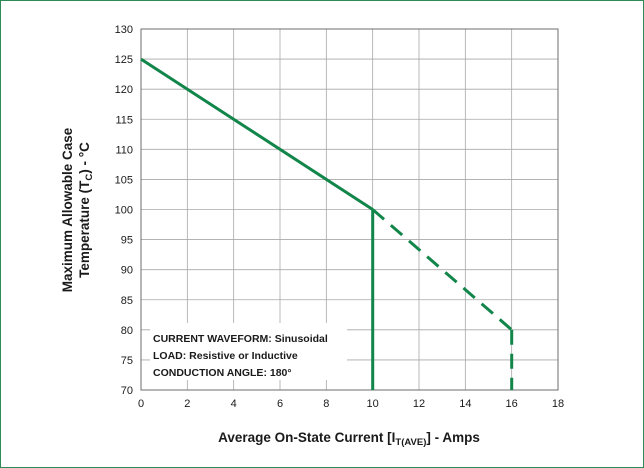  I want to click on y-axis-label-line1: Maximum Allowable Case, so click(67, 209).